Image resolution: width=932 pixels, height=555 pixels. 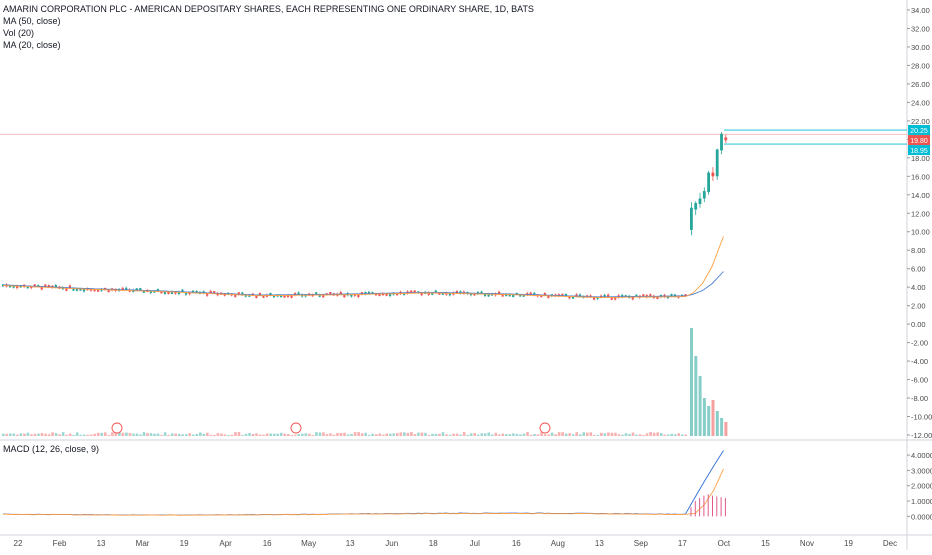 I want to click on time-axis-label: Dec, so click(x=890, y=543).